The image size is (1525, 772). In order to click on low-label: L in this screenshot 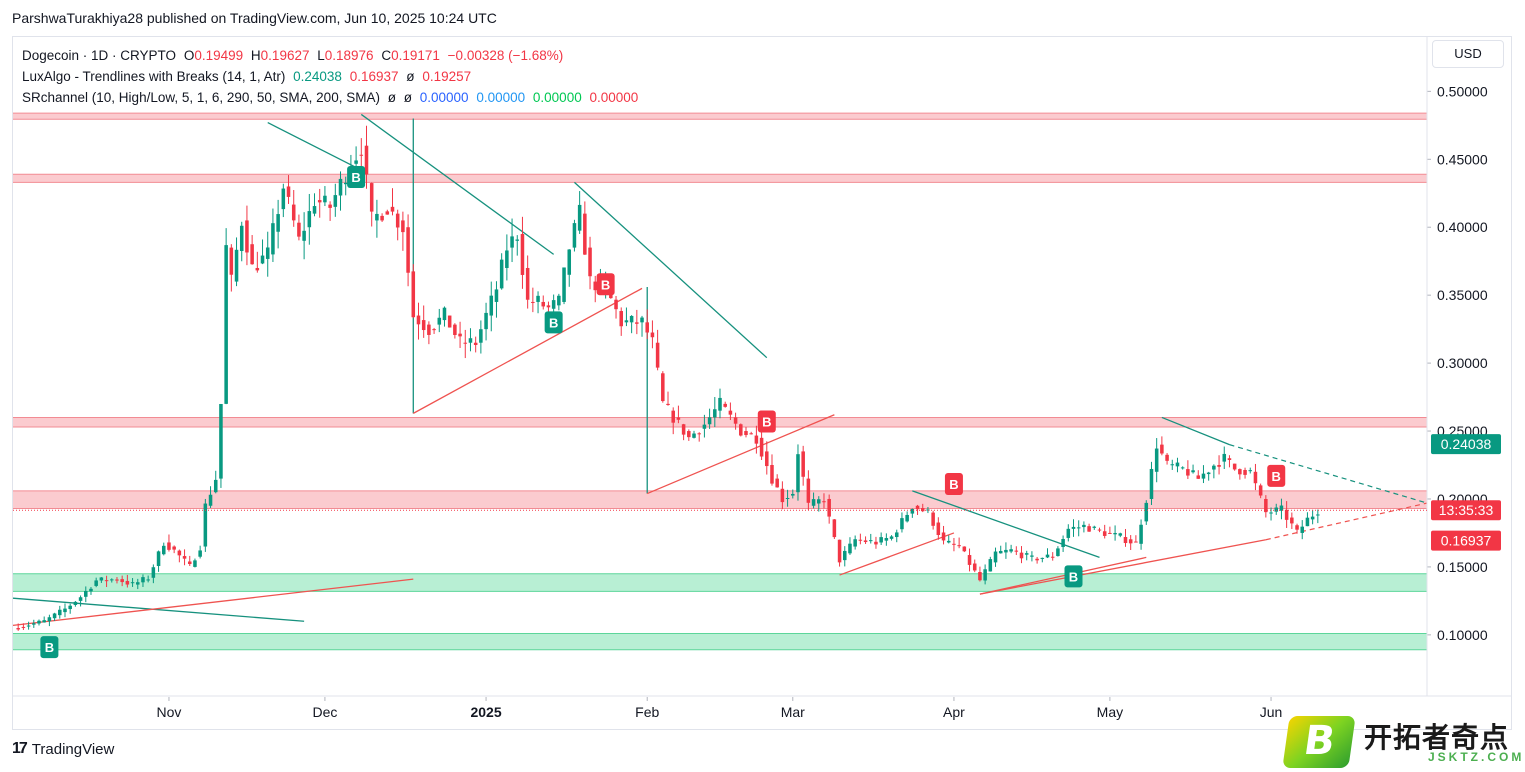, I will do `click(321, 55)`.